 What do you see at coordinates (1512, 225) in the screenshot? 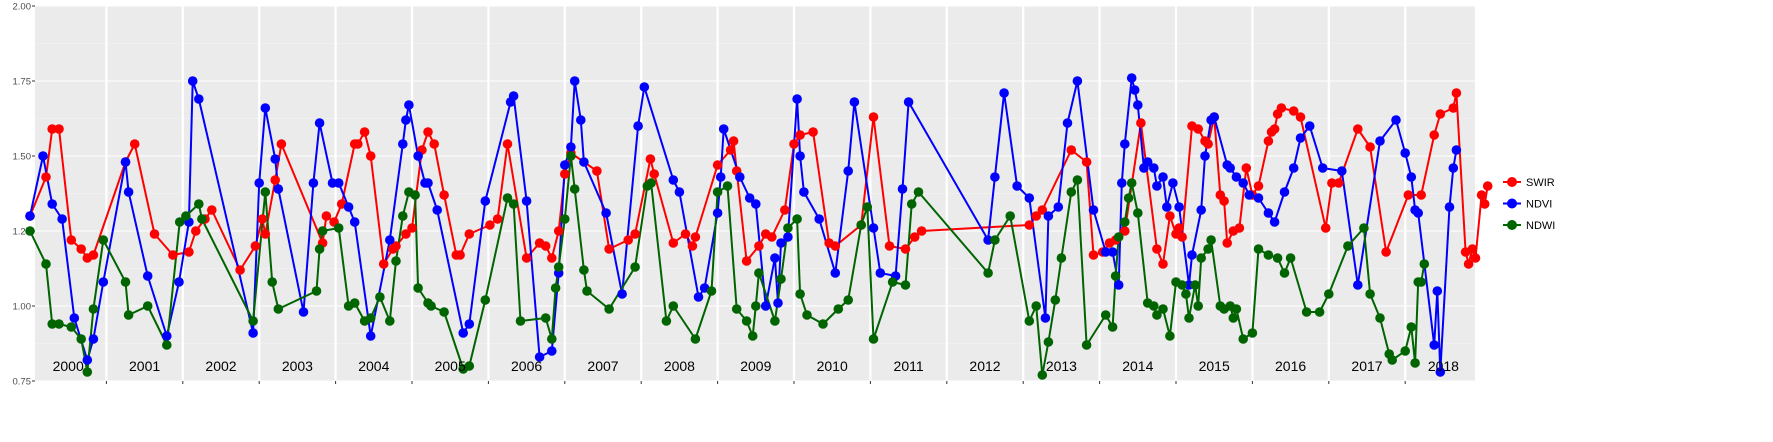
I see `legend-key-point` at bounding box center [1512, 225].